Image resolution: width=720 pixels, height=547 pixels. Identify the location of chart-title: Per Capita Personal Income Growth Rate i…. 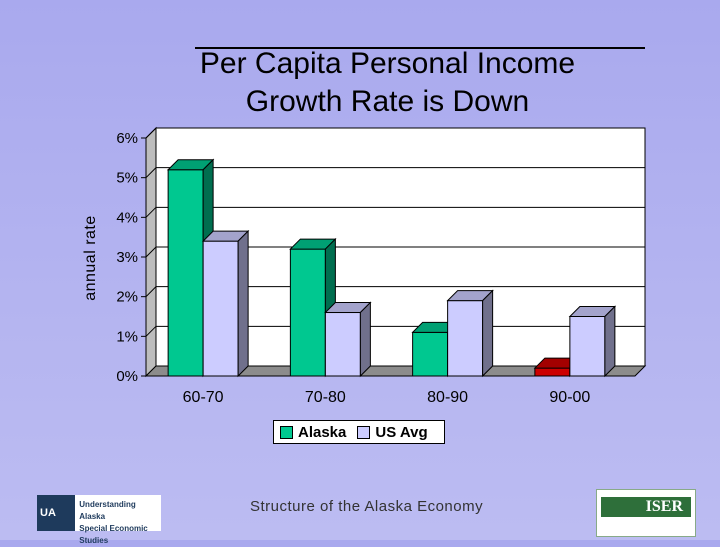
(387, 83).